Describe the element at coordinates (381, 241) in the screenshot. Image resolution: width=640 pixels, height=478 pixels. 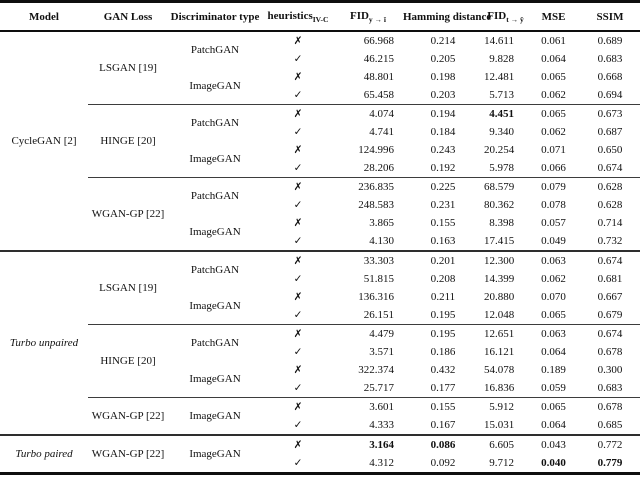
I see `fid-y-value: 4.130` at that location.